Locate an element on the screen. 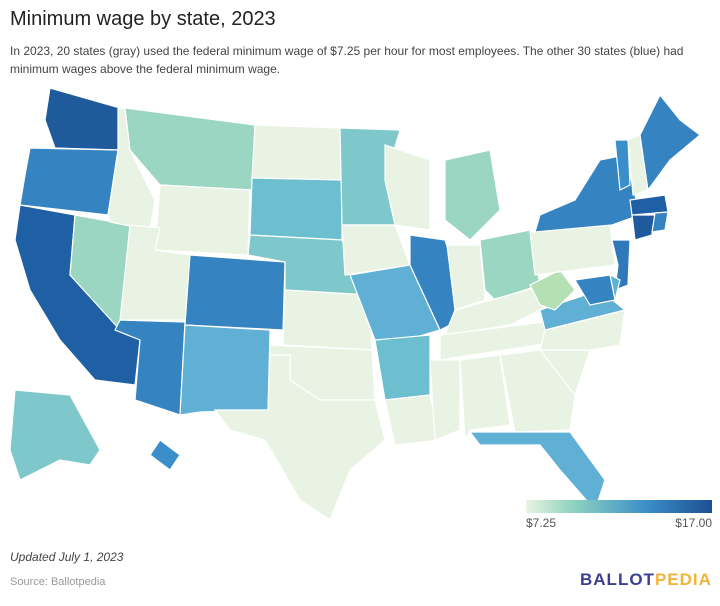 The height and width of the screenshot is (606, 720). state-co is located at coordinates (235, 292).